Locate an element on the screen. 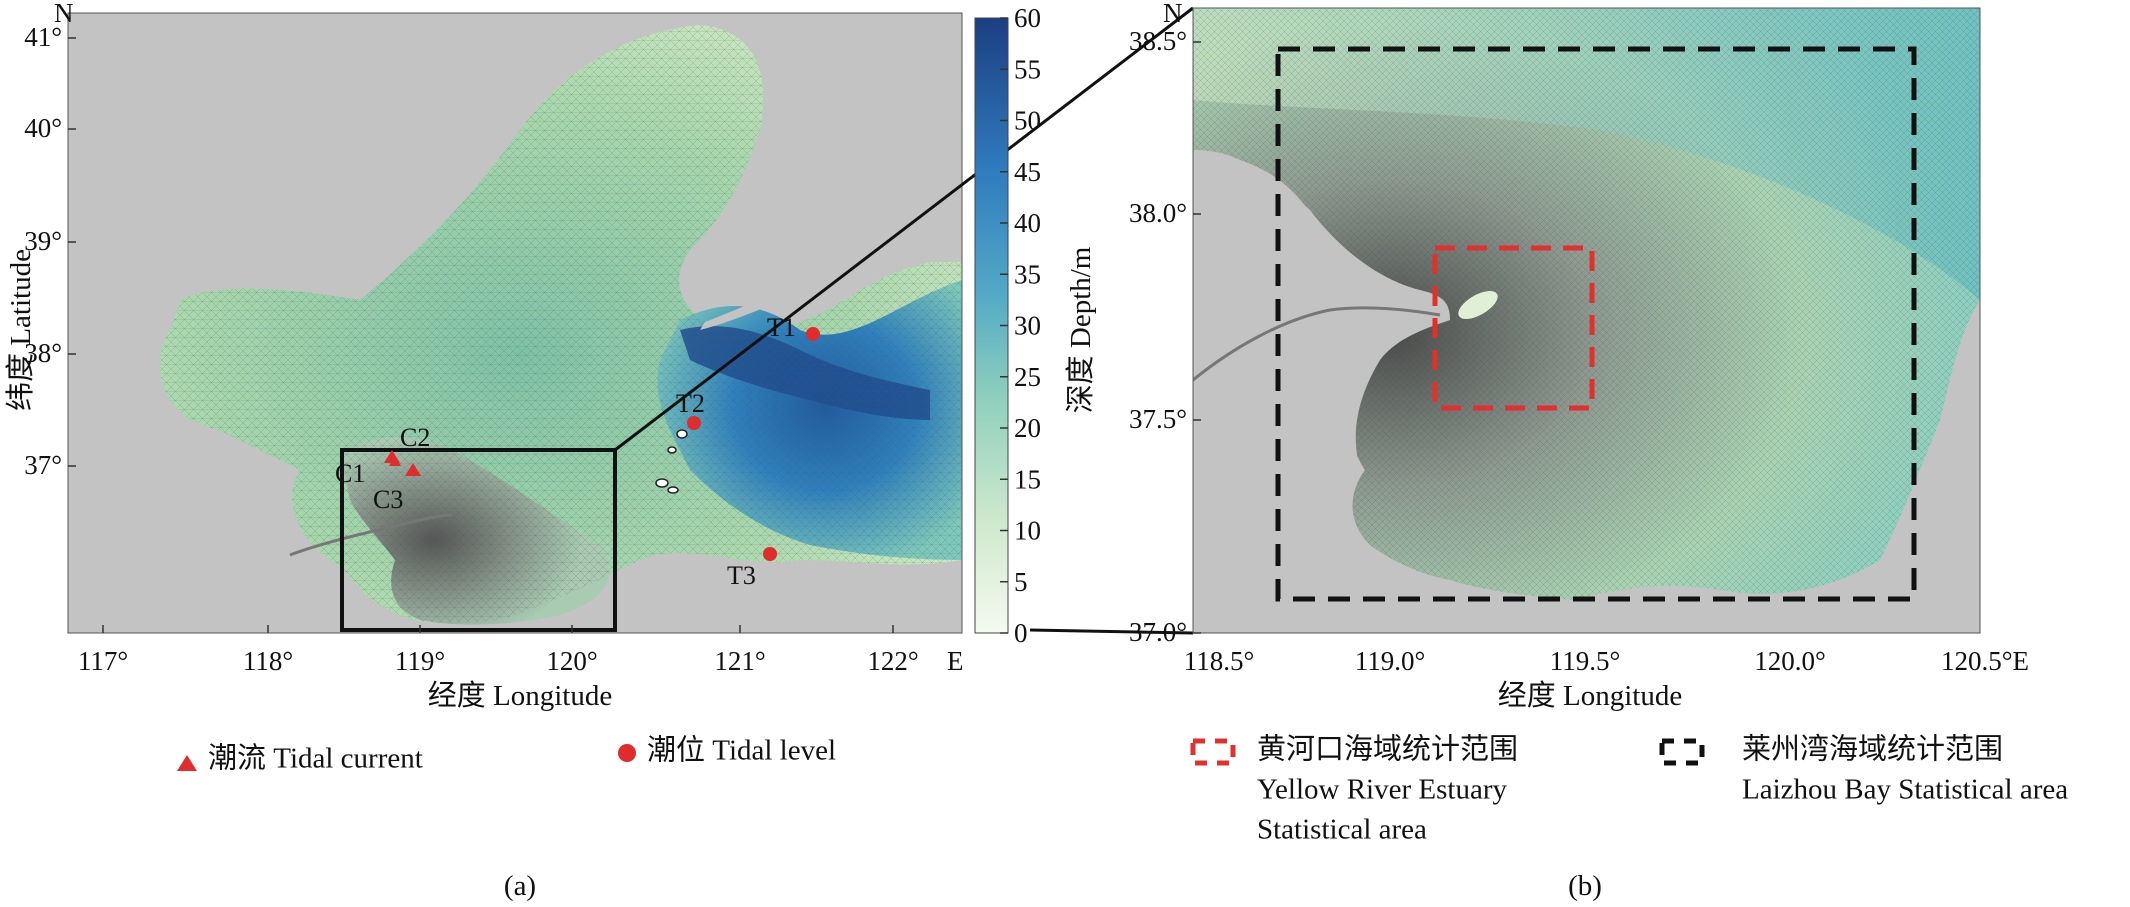  yellow-river-legend-icon is located at coordinates (1213, 752).